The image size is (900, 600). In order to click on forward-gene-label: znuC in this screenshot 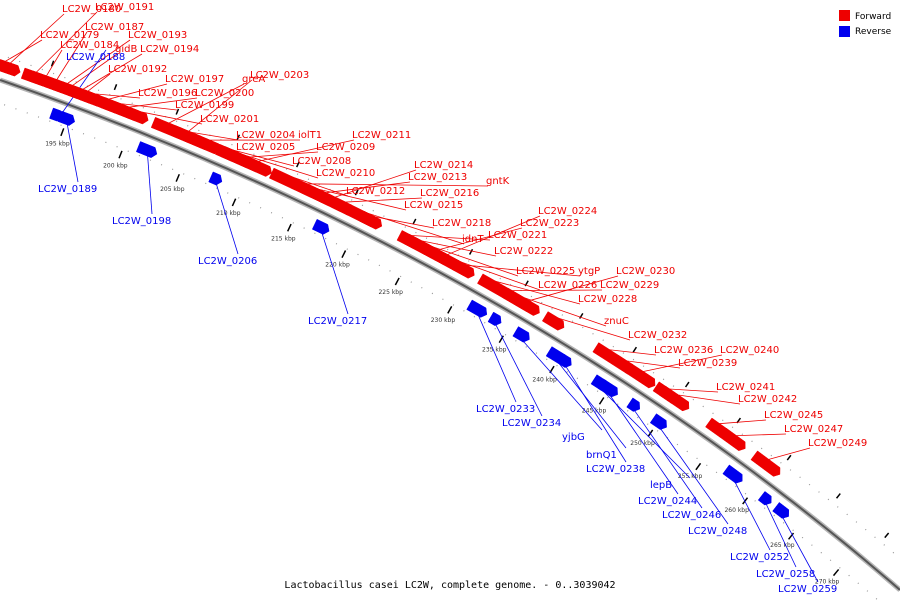, I will do `click(616, 321)`.